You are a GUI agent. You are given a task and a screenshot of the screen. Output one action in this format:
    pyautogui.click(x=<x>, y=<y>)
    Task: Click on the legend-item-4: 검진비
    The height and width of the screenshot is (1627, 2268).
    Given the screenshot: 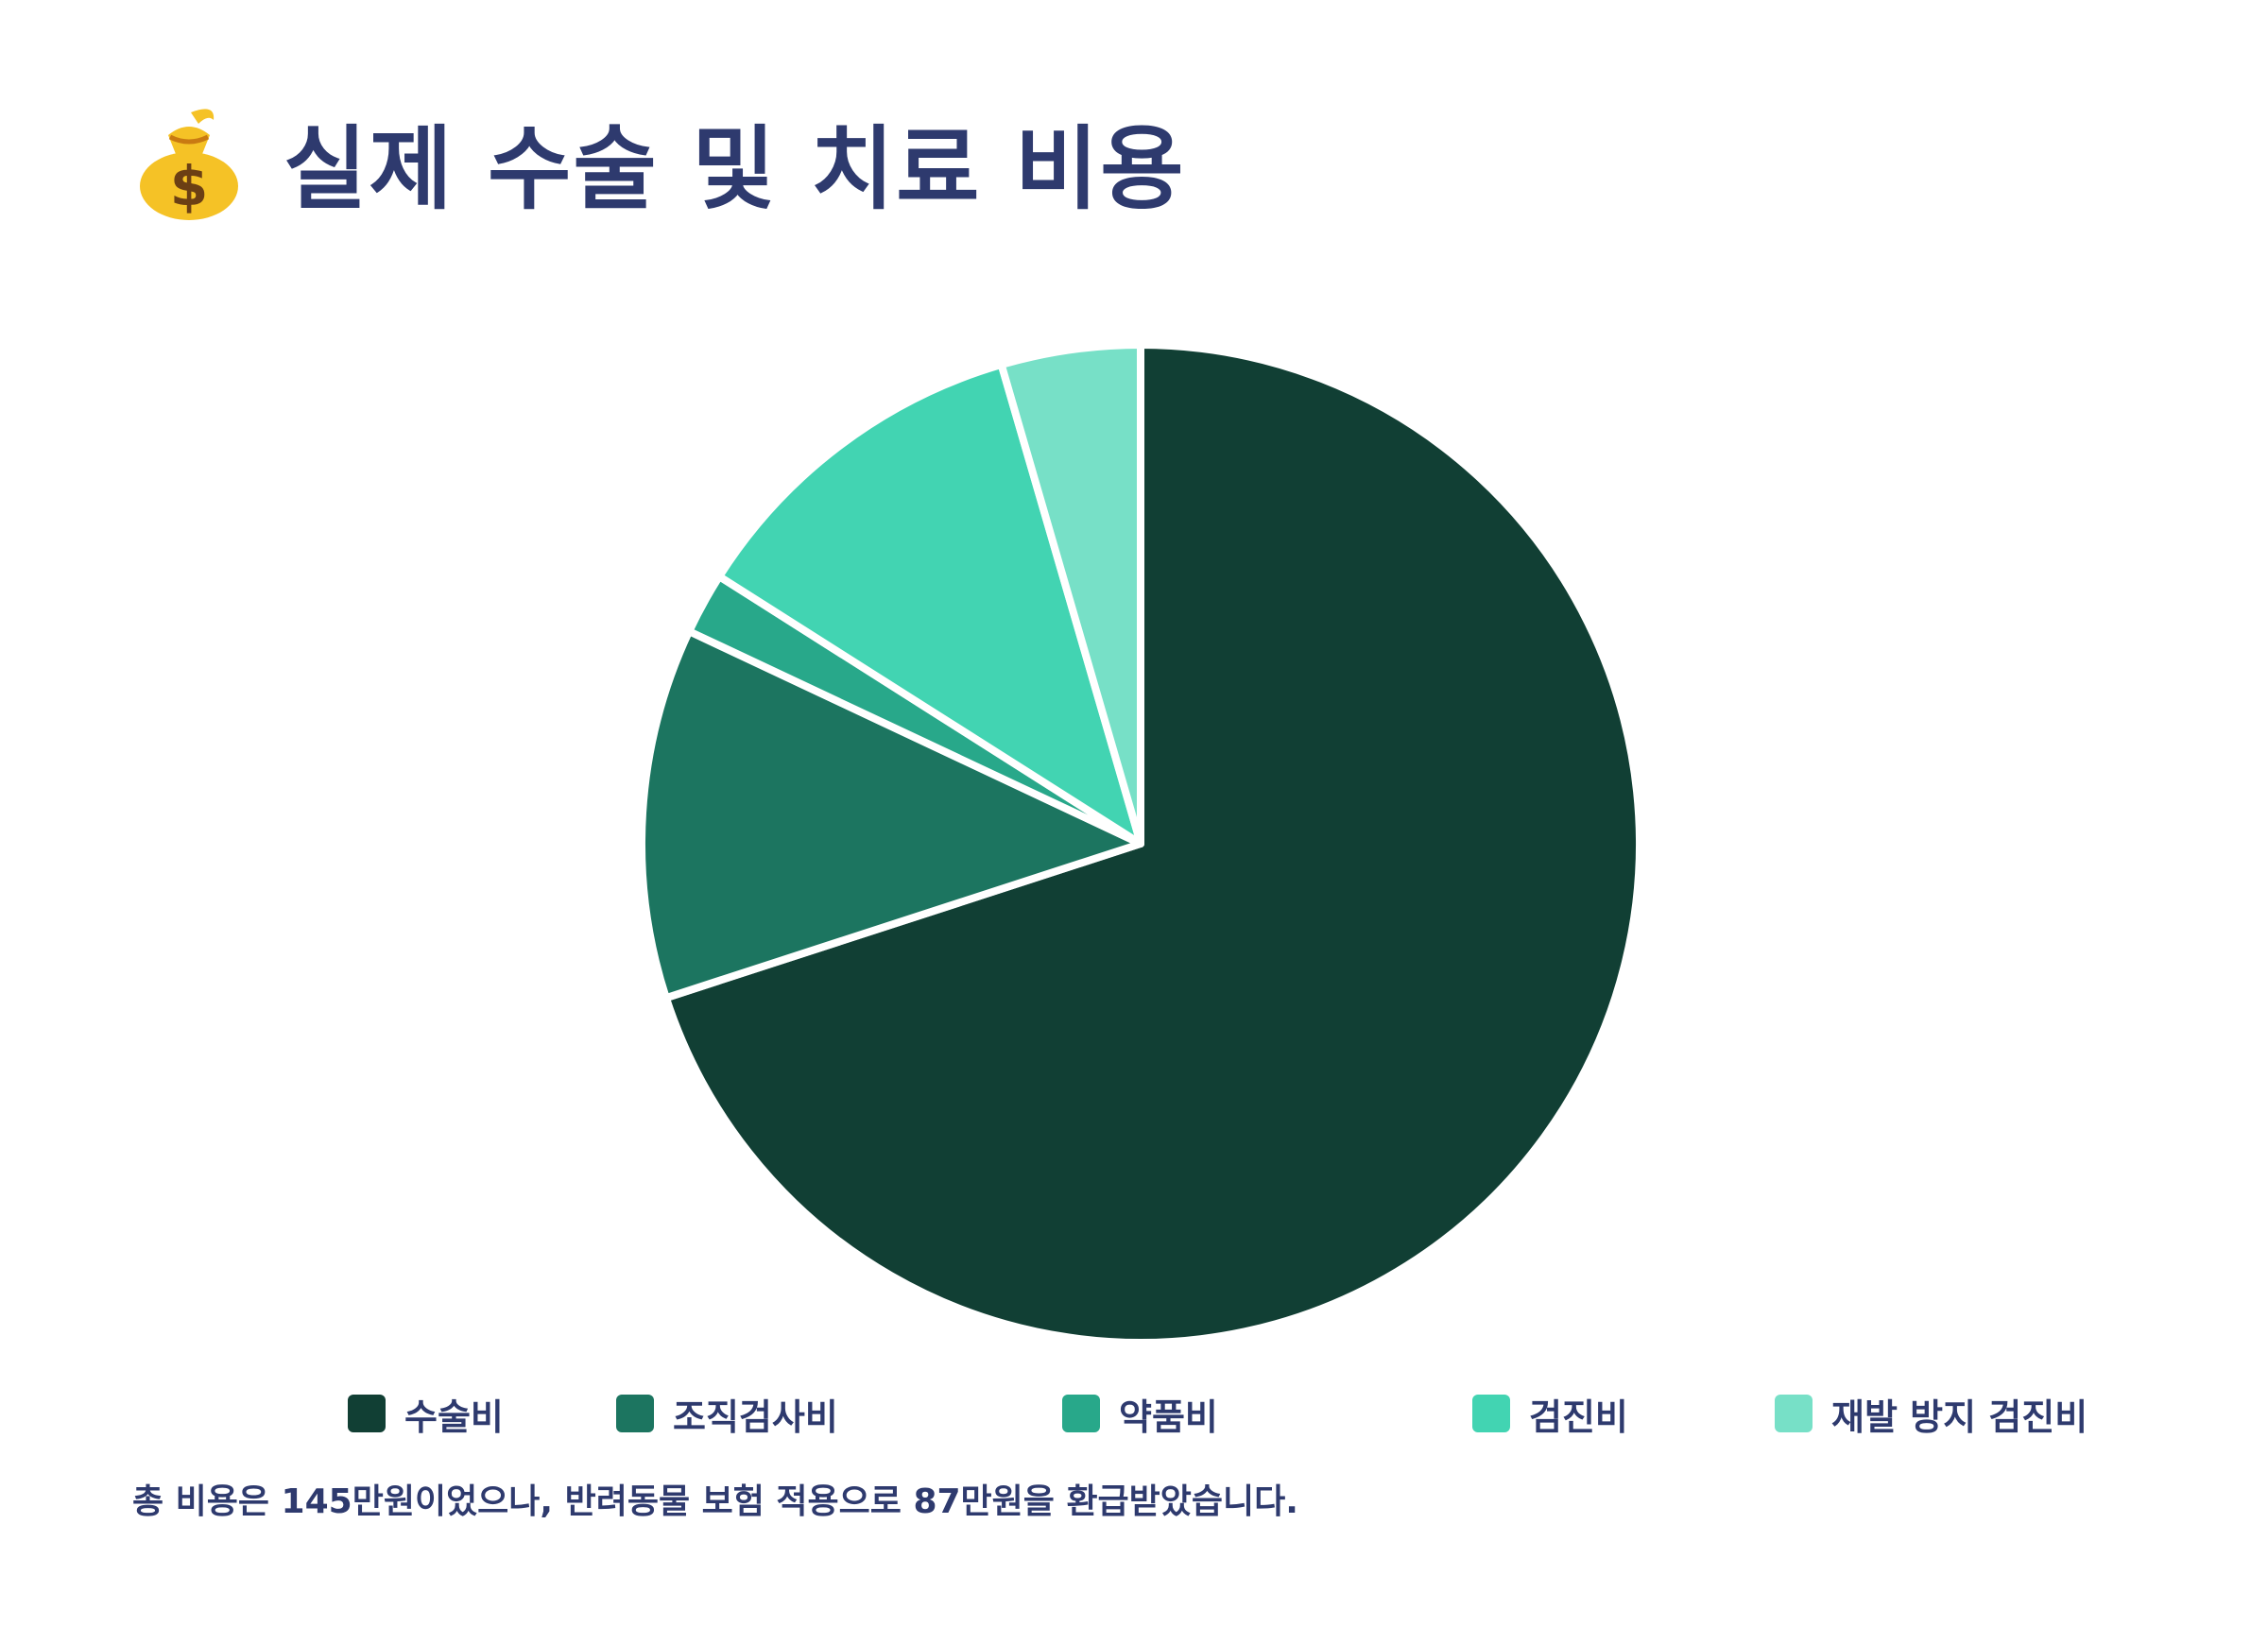 What is the action you would take?
    pyautogui.click(x=1550, y=1413)
    